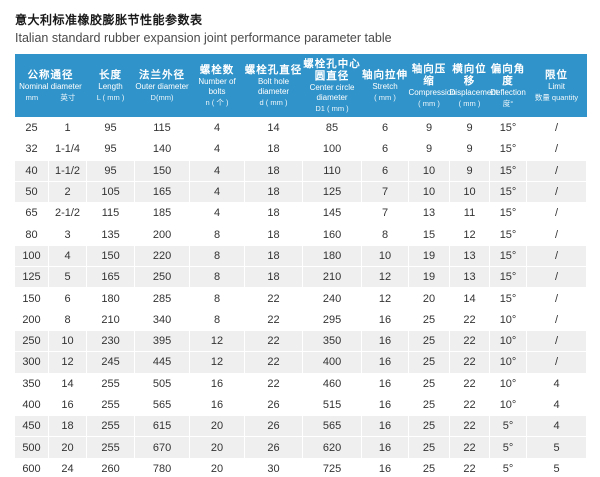  I want to click on table-header-cell: 螺栓孔直径 Bolt hole diameter d ( mm ), so click(273, 86).